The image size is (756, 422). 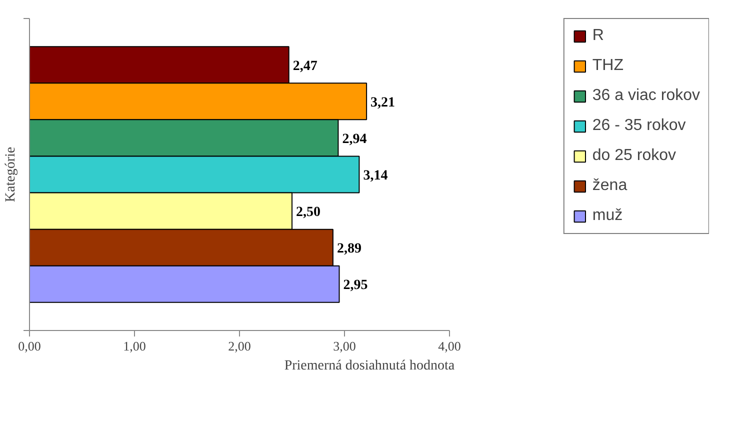 What do you see at coordinates (608, 66) in the screenshot?
I see `legend-label: THZ` at bounding box center [608, 66].